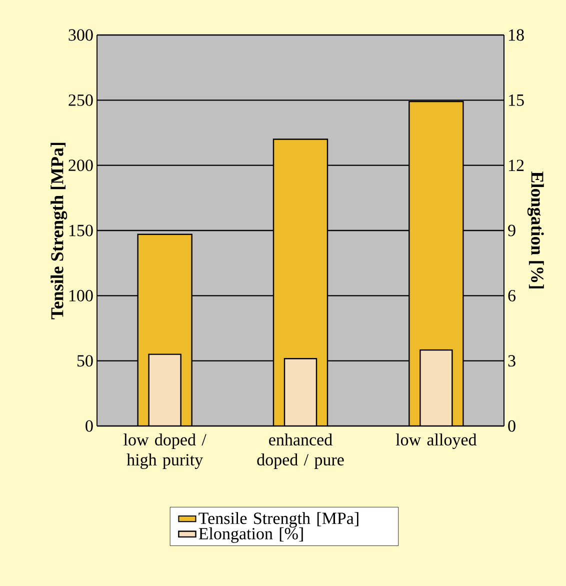 The image size is (566, 586). I want to click on y-tick-label: 50, so click(85, 361).